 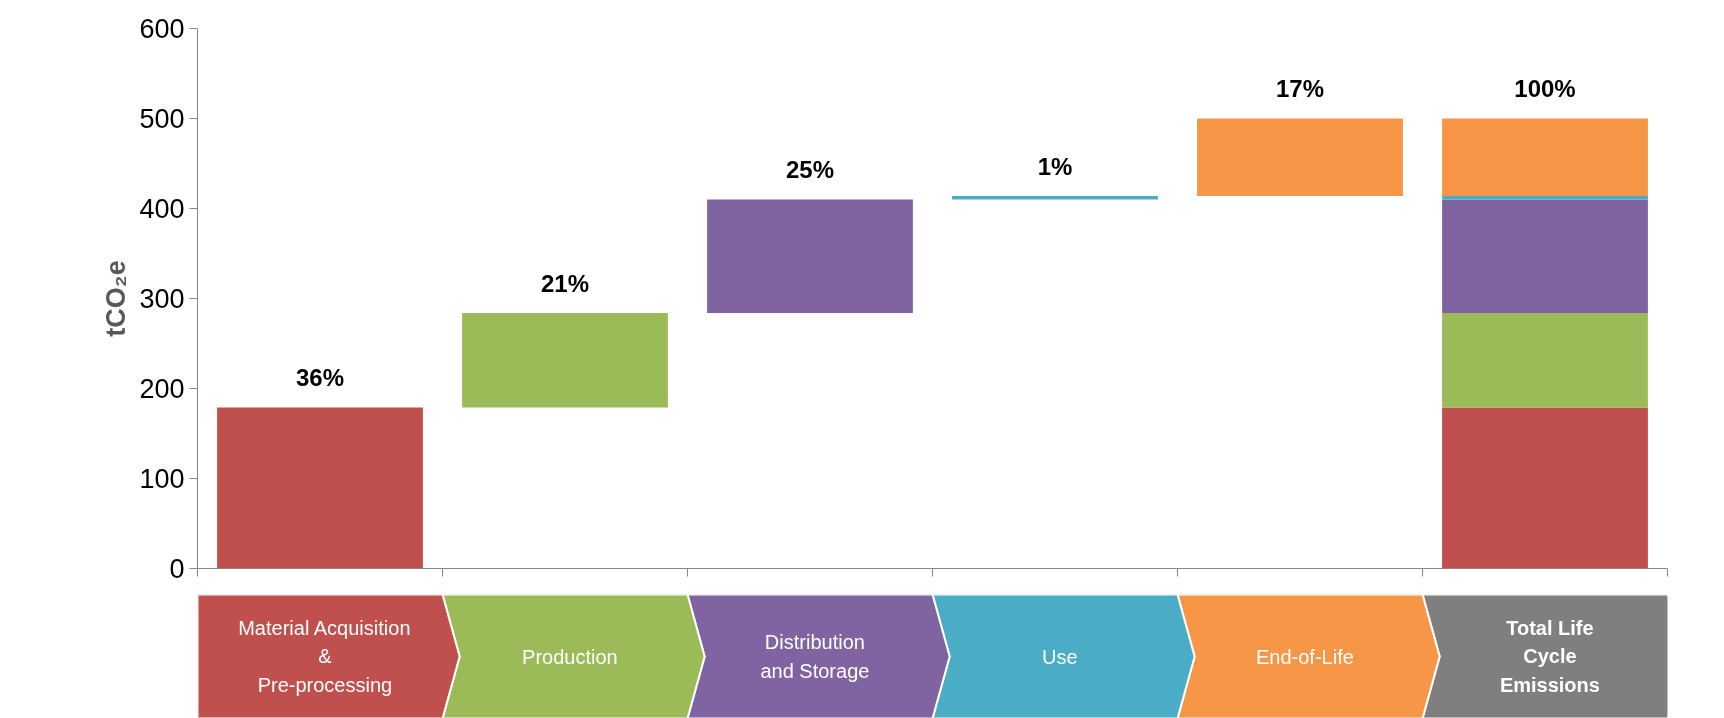 What do you see at coordinates (570, 656) in the screenshot?
I see `x-tick-label: Production` at bounding box center [570, 656].